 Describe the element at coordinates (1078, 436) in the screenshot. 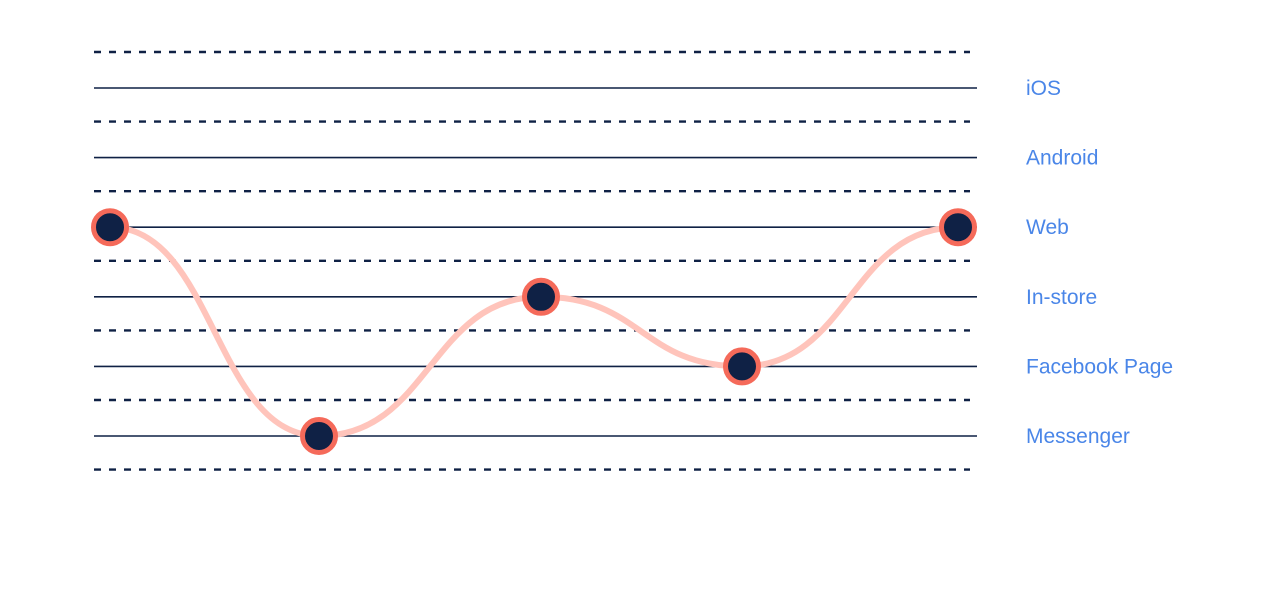

I see `channel-label: Messenger` at that location.